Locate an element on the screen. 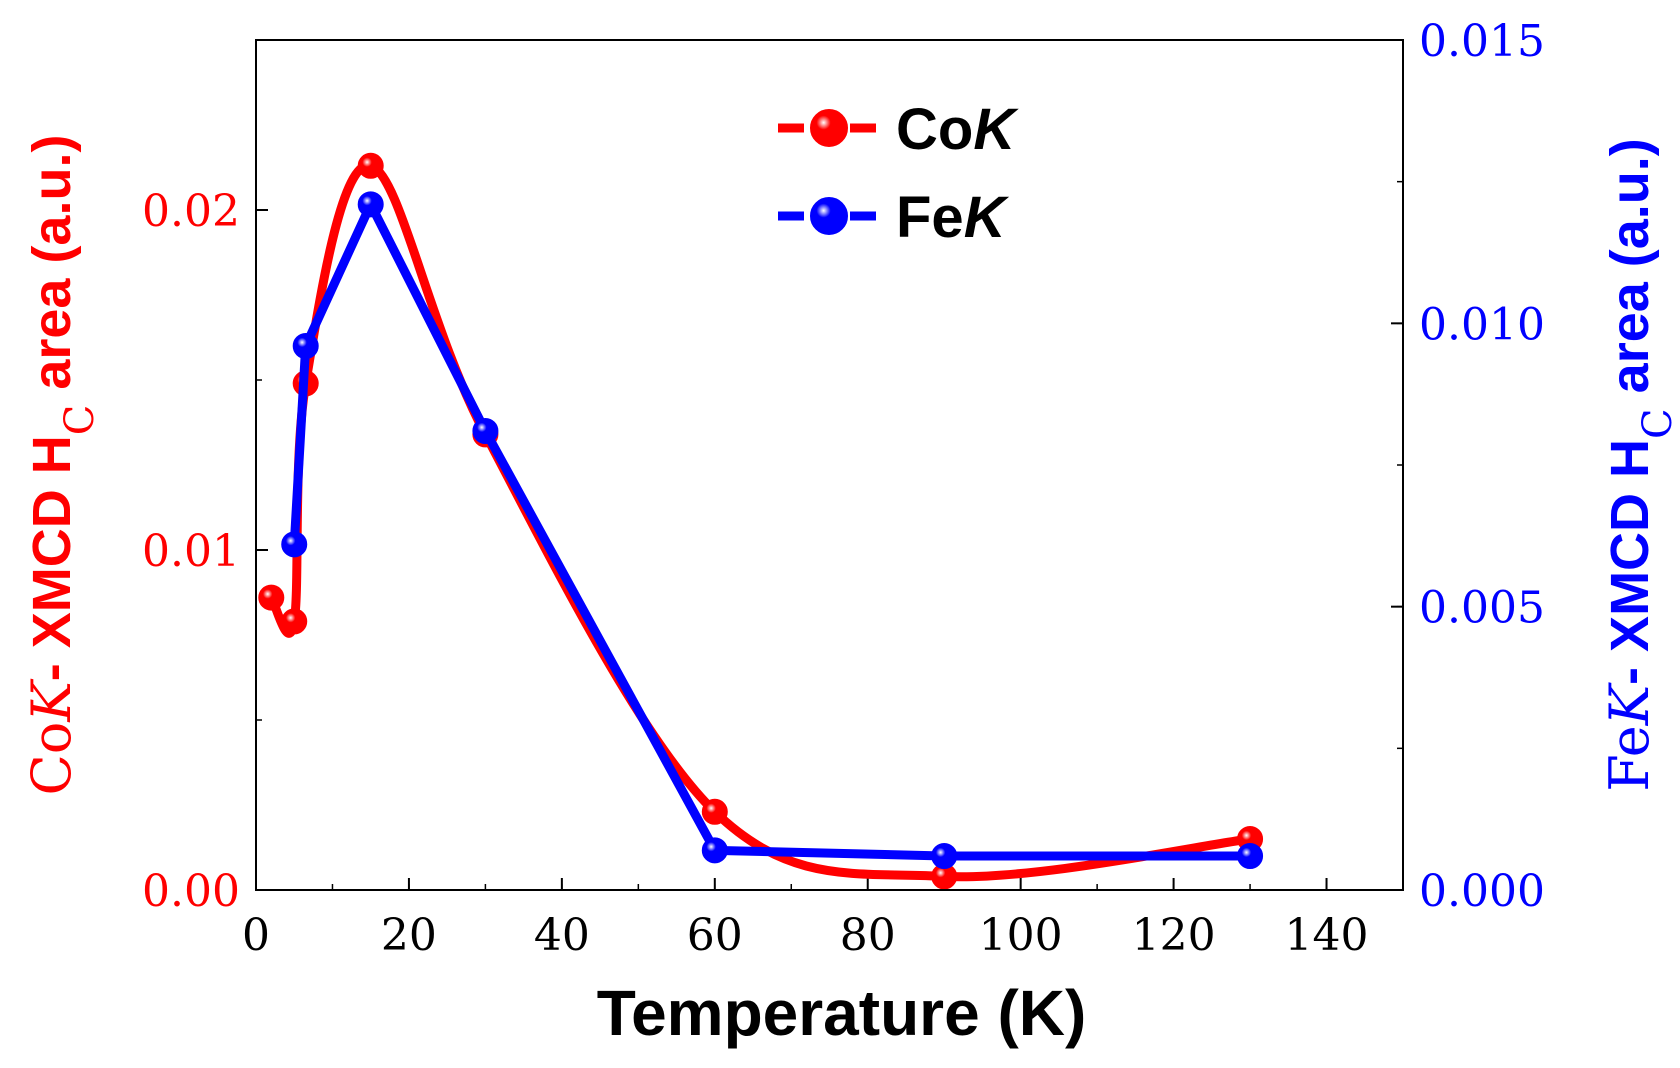 The height and width of the screenshot is (1068, 1680). legend-marker-CoK is located at coordinates (829, 128).